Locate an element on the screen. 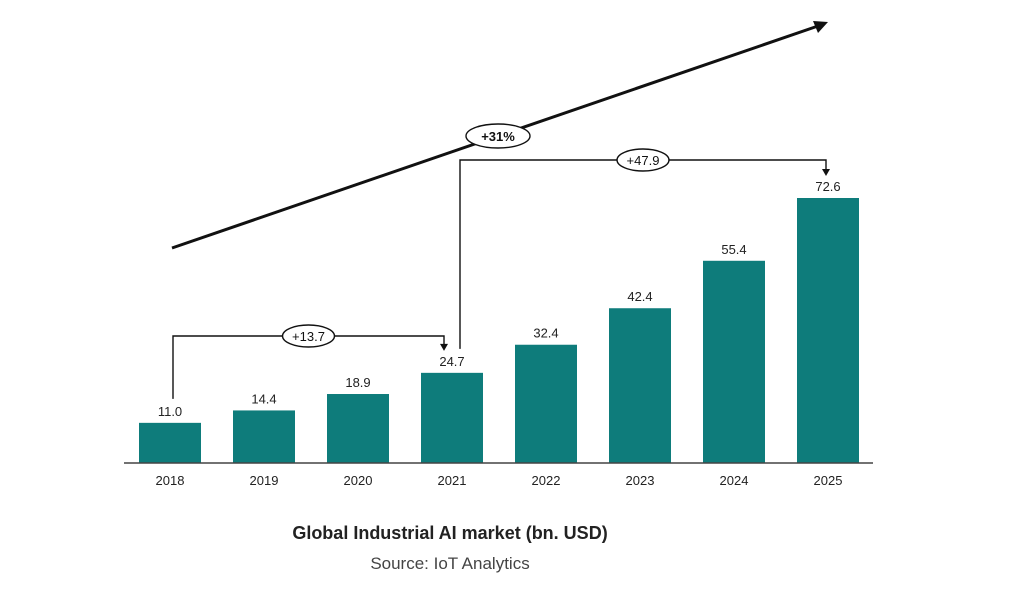  growth-rate-badge is located at coordinates (498, 136).